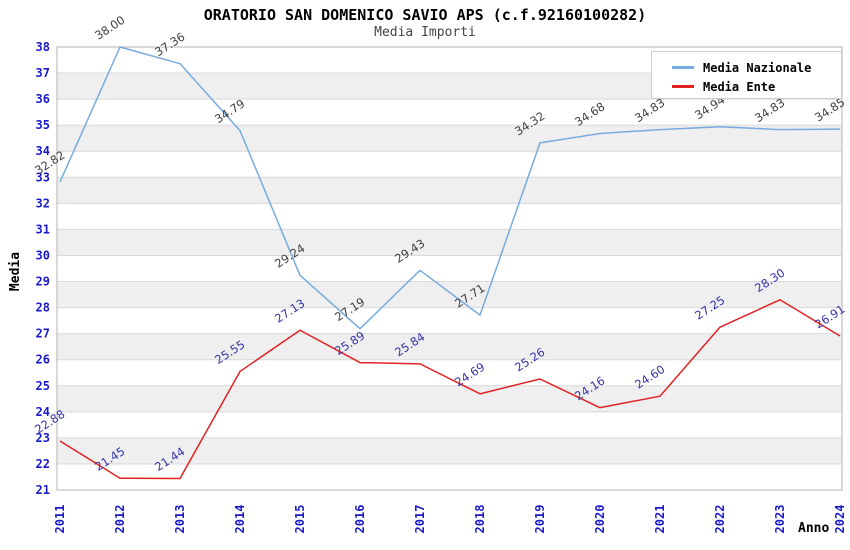 This screenshot has height=550, width=850. Describe the element at coordinates (43, 47) in the screenshot. I see `y-tick-label: 38` at that location.